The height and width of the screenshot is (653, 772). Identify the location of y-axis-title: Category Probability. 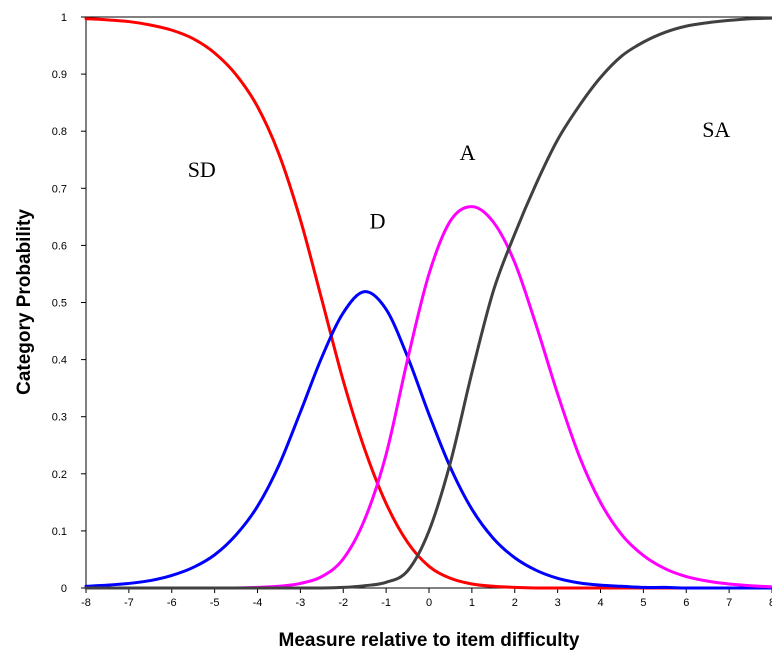
(24, 302).